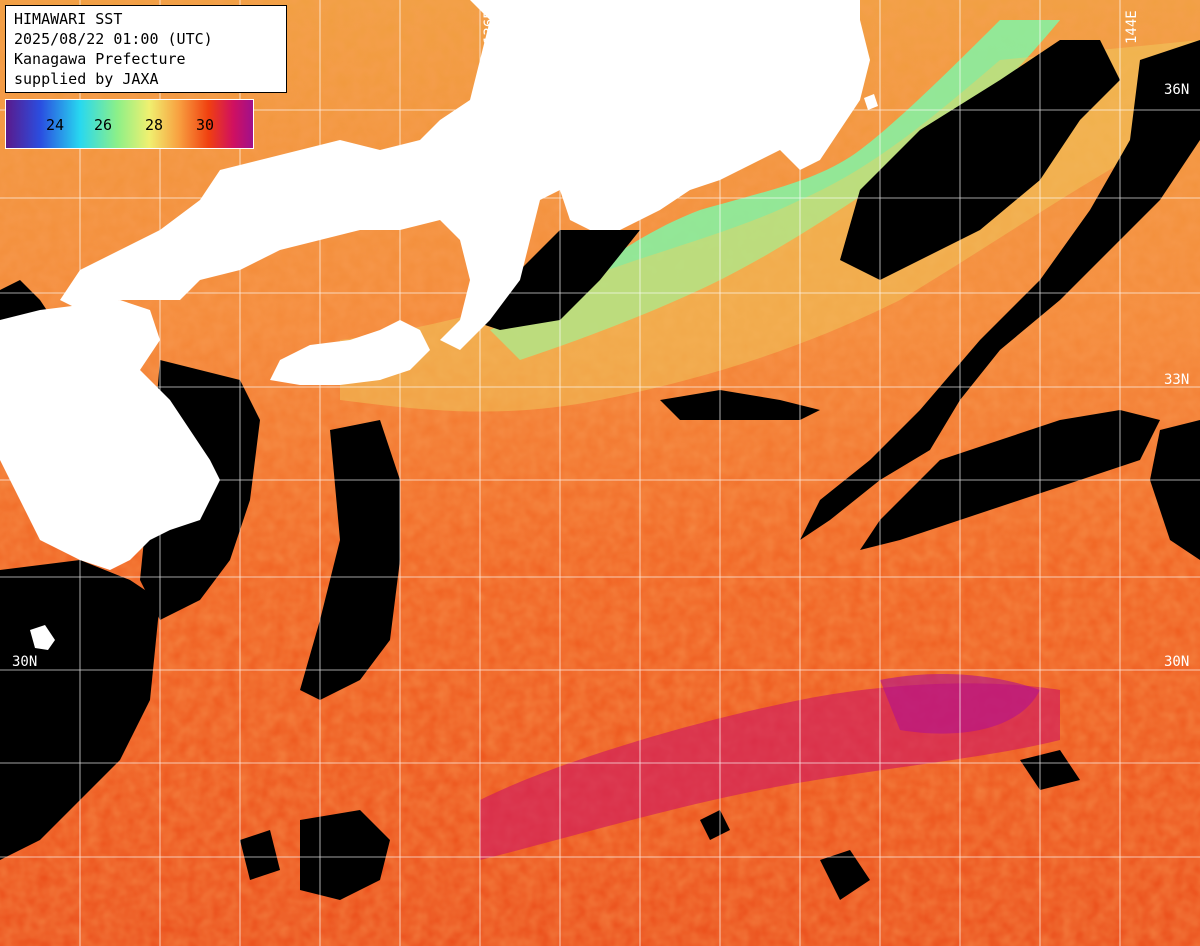 The image size is (1200, 946). I want to click on lon-label-136e: 136E, so click(490, 27).